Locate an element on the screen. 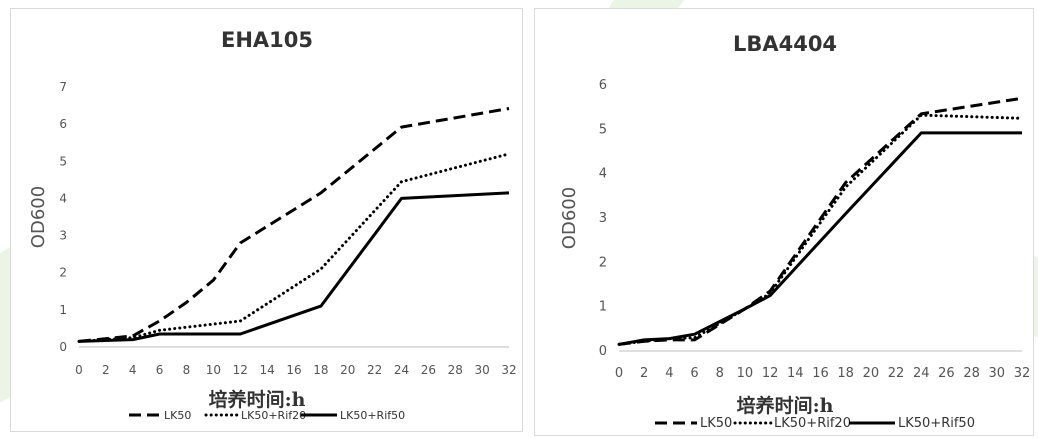  series-line is located at coordinates (294, 267).